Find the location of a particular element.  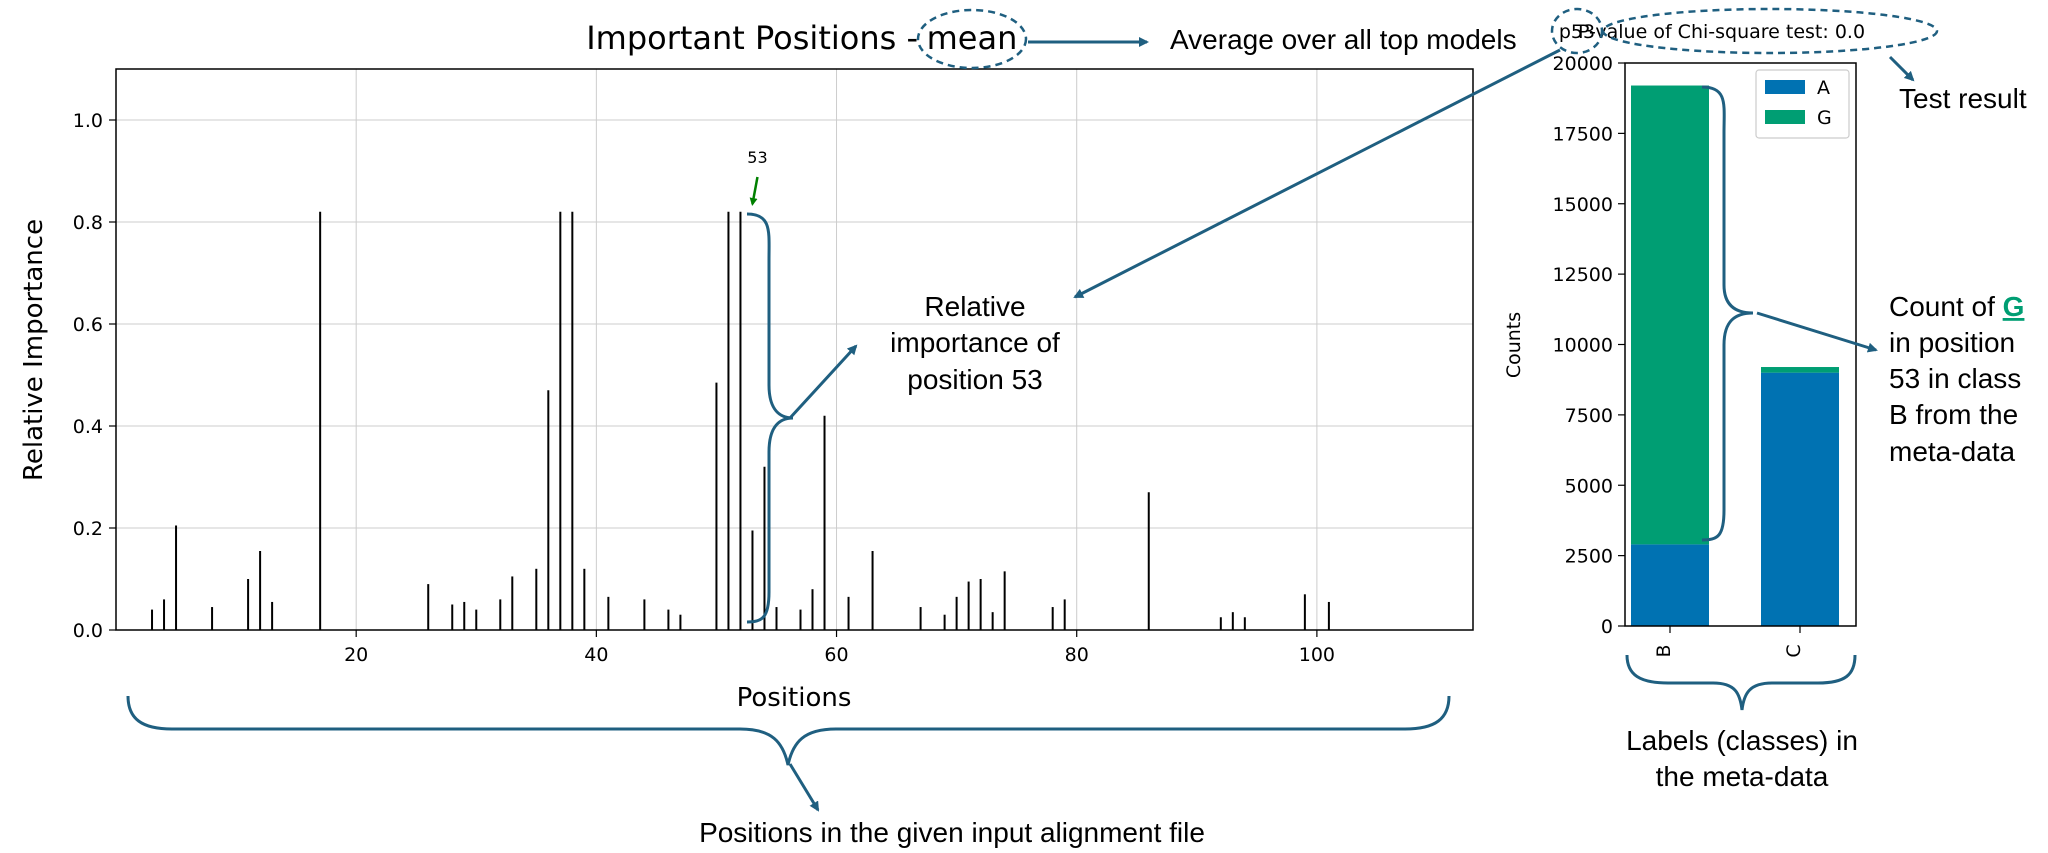

chart-title-prefix: Important Positions - is located at coordinates (752, 38).